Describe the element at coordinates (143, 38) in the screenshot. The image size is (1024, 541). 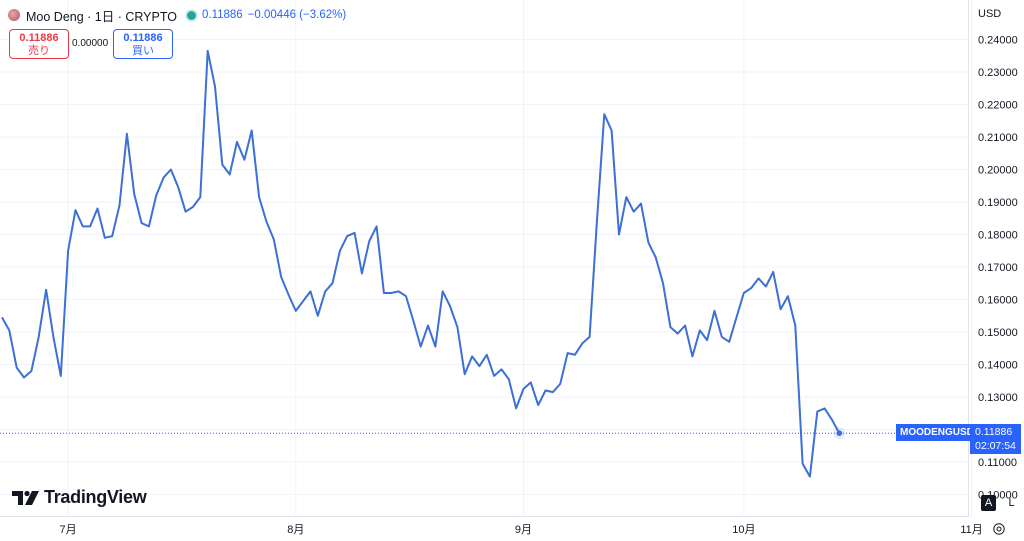
I see `buy-price: 0.11886` at that location.